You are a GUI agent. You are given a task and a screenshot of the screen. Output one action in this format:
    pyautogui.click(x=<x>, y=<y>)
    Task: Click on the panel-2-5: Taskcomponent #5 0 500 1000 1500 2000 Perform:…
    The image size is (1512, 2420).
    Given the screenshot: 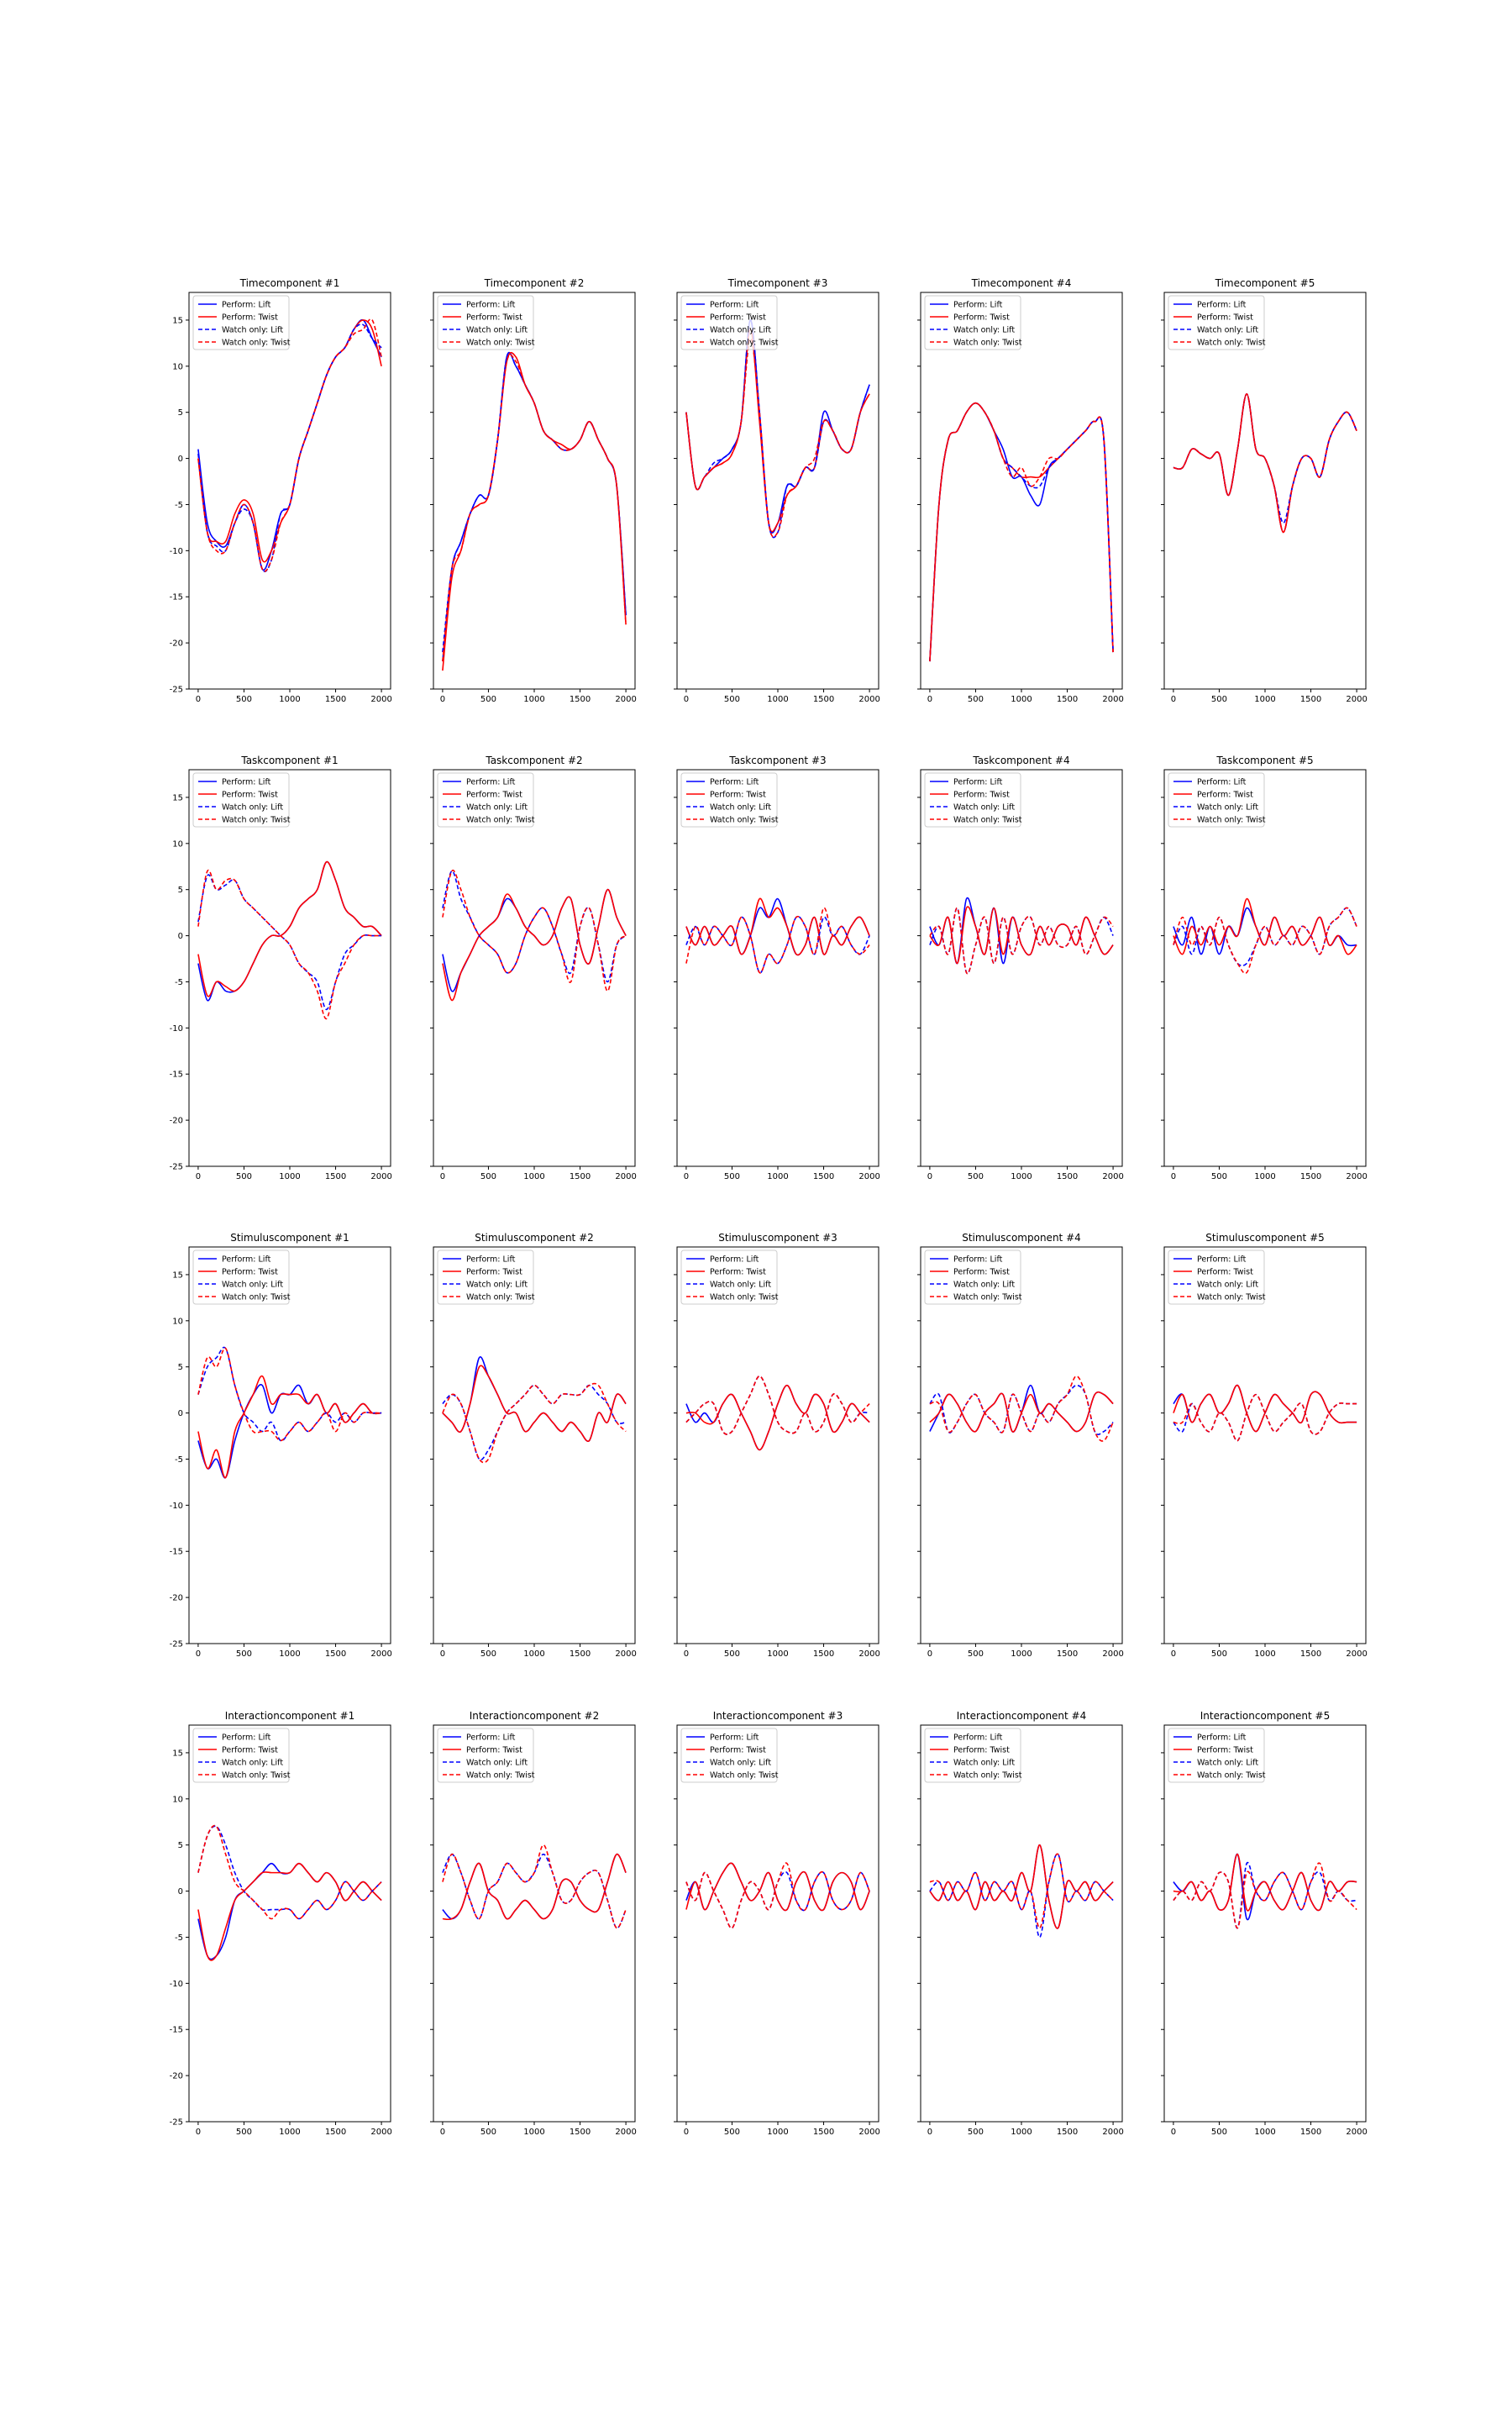 What is the action you would take?
    pyautogui.click(x=1264, y=968)
    